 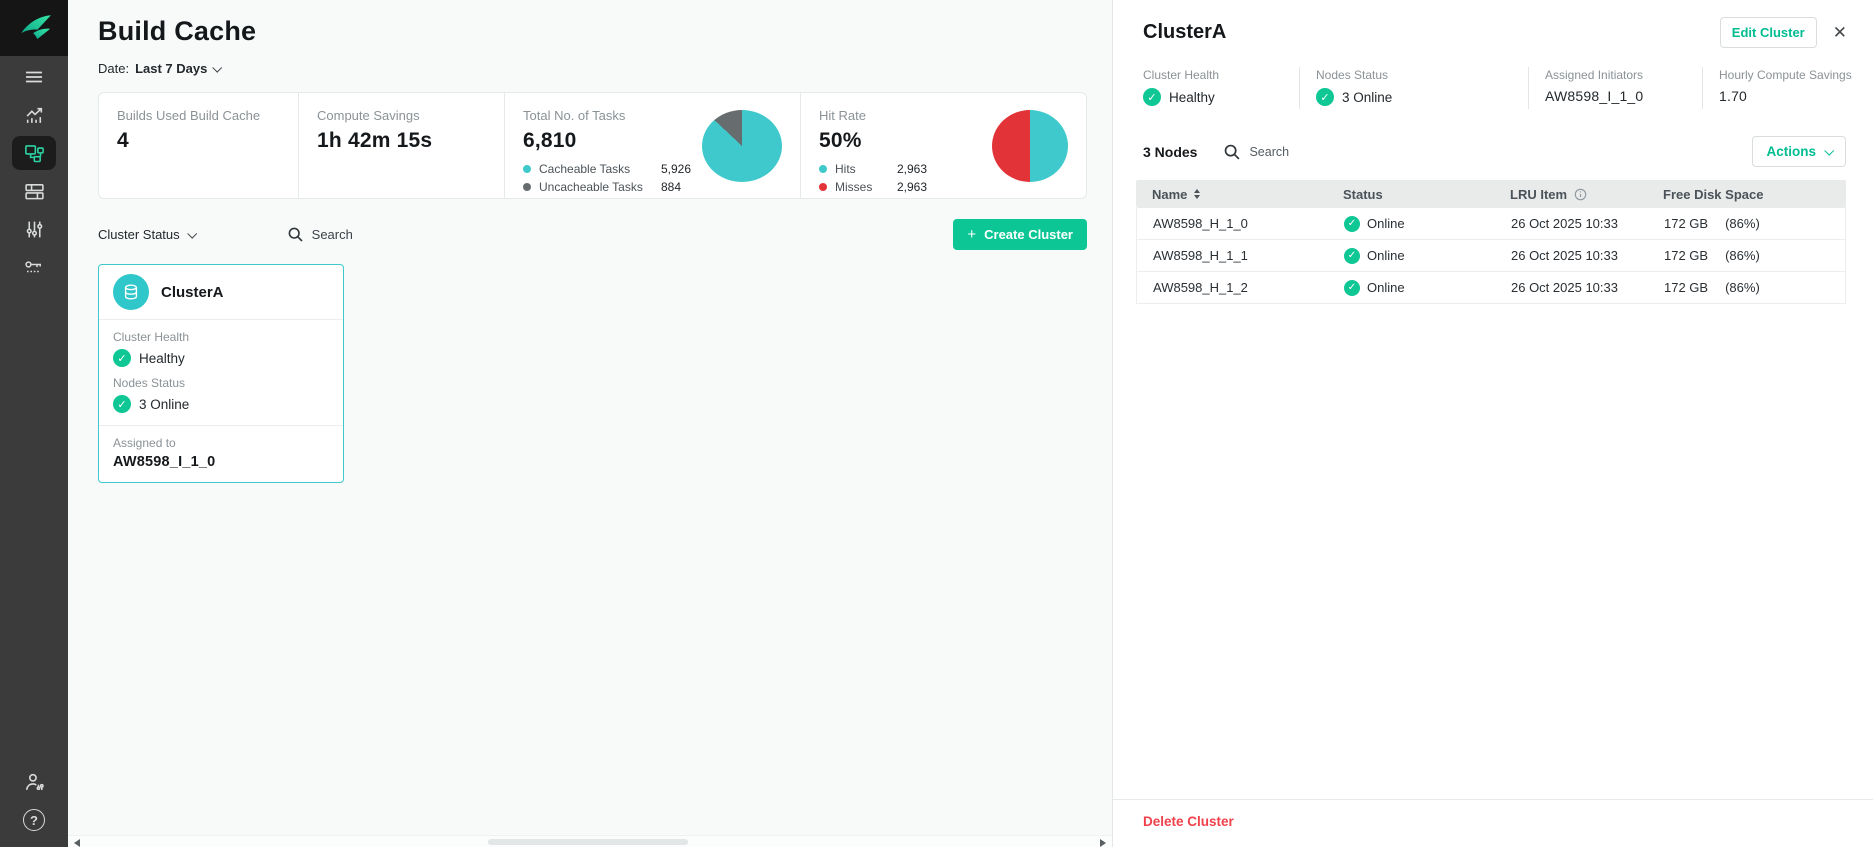 I want to click on scrollbar-thumb, so click(x=588, y=842).